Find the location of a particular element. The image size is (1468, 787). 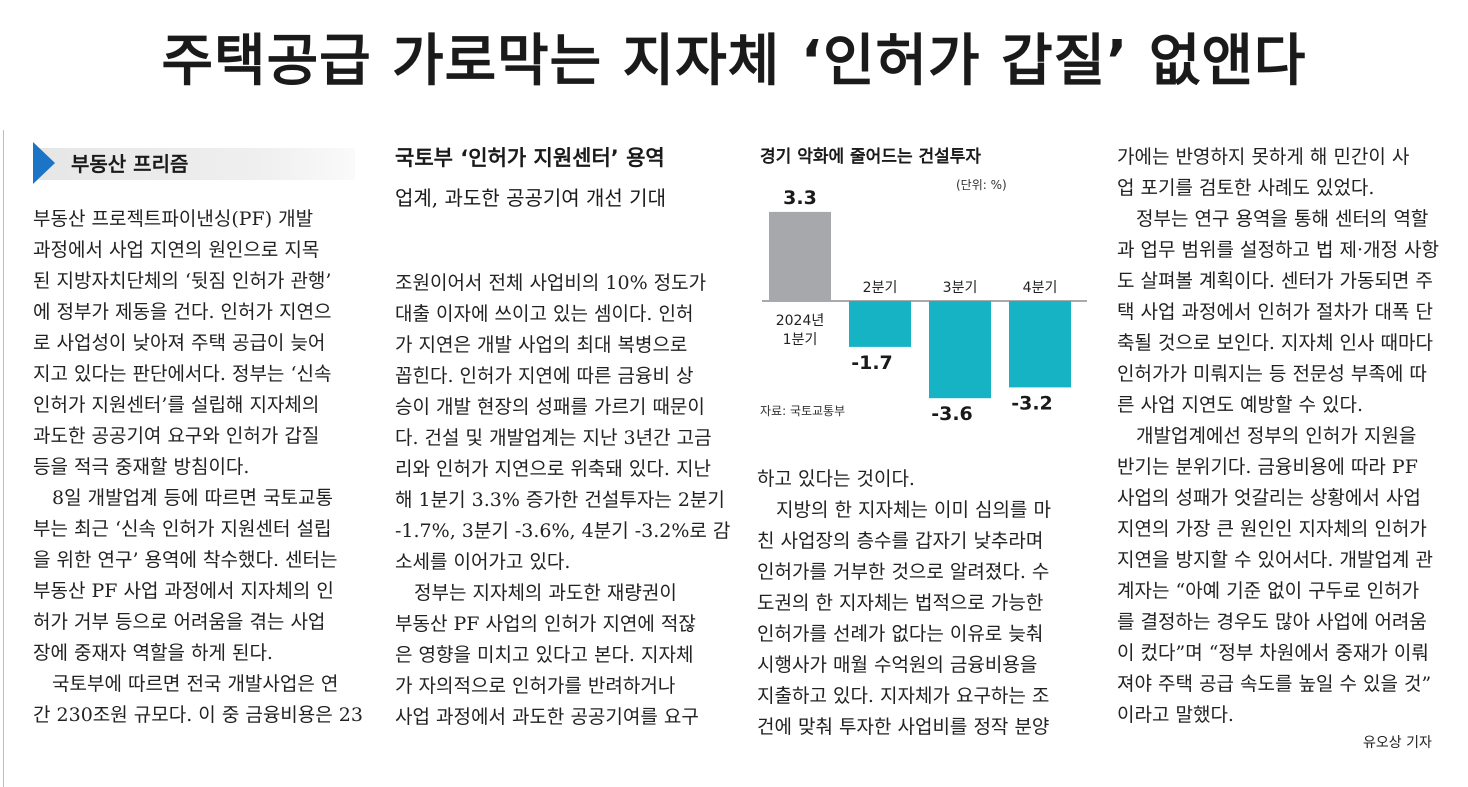

subheadline-primary: 국토부 ‘인허가 지원센터’ 용역 is located at coordinates (530, 158).